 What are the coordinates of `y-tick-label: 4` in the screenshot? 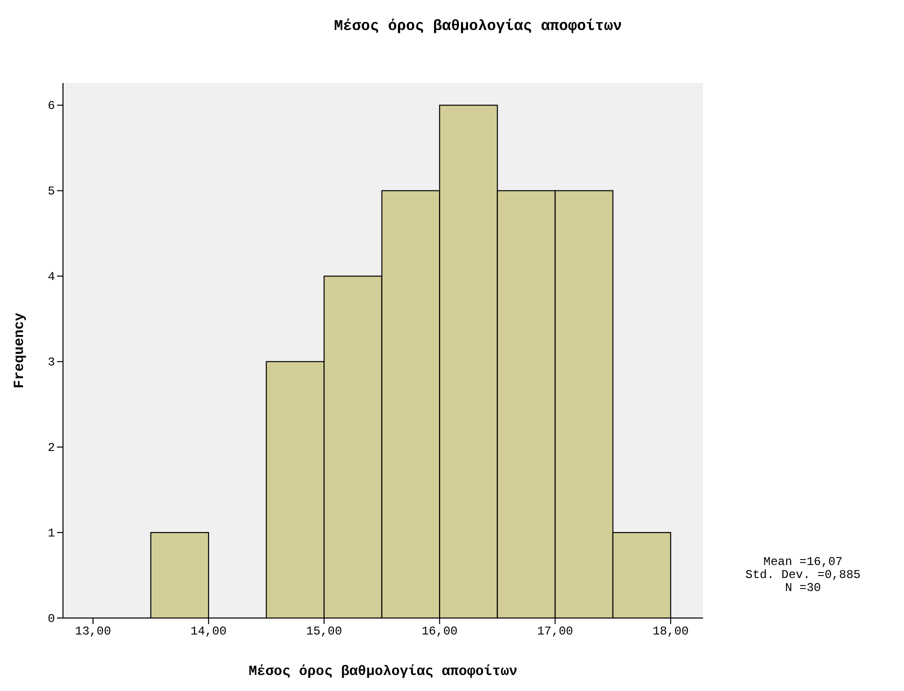 It's located at (51, 277).